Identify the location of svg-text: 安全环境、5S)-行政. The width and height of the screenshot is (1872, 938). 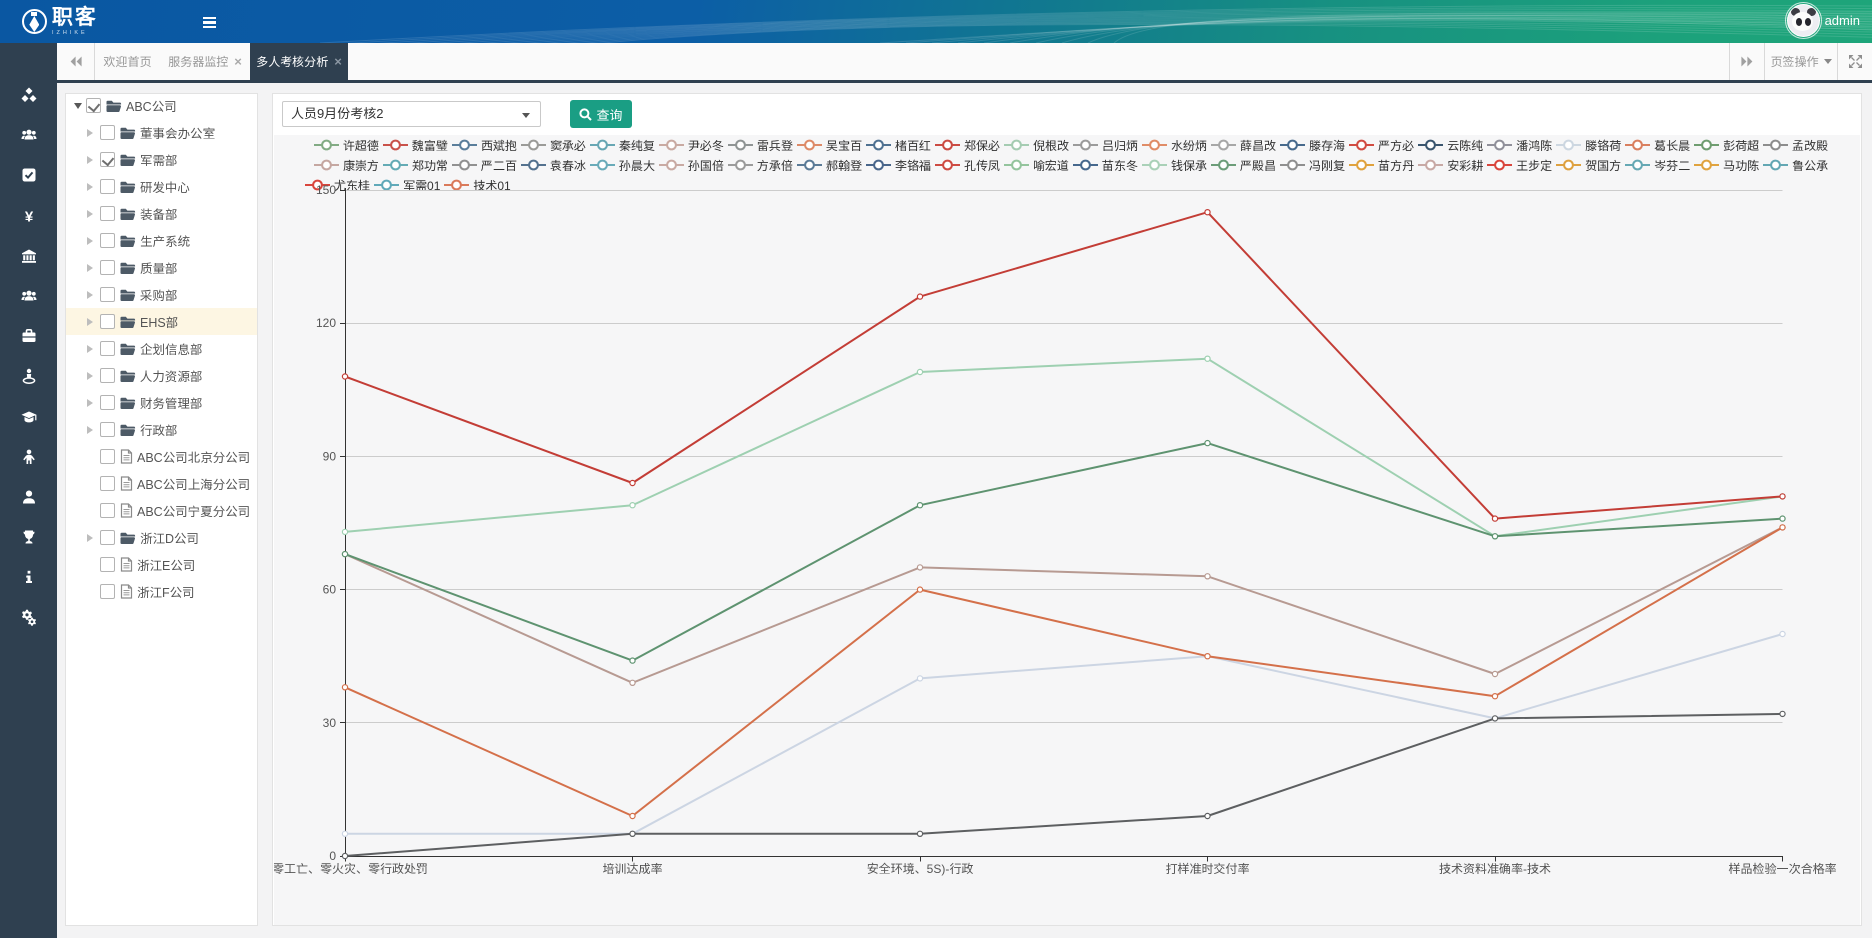
(920, 869).